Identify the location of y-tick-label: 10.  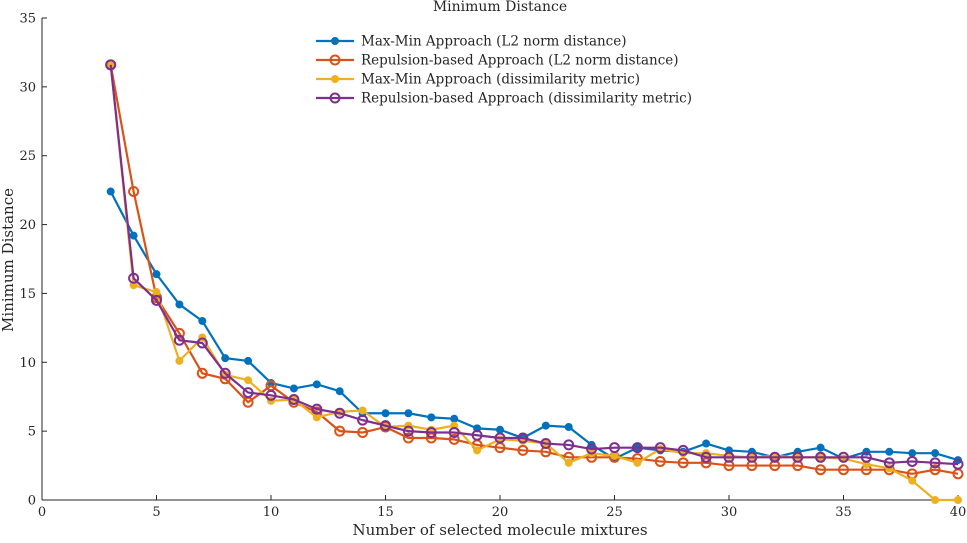
(27, 363).